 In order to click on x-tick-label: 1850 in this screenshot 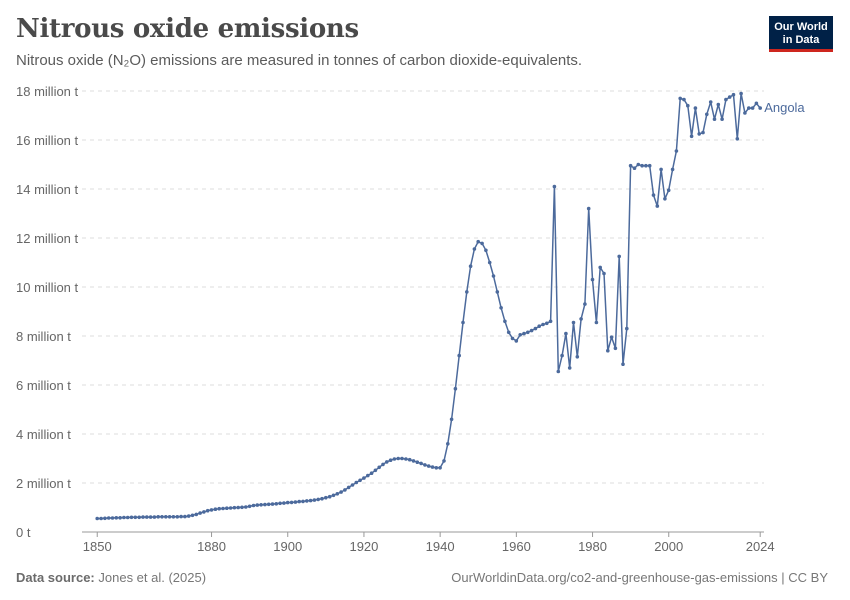, I will do `click(97, 546)`.